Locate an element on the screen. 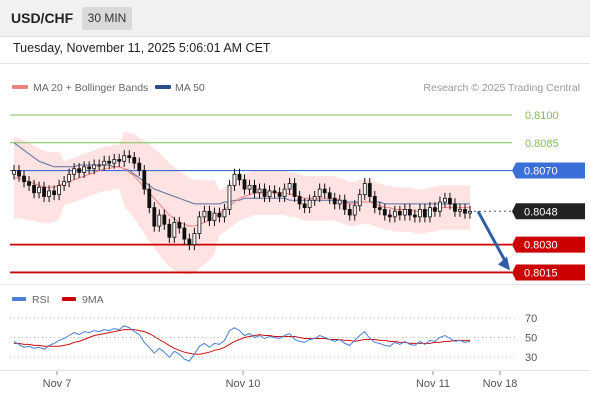 The width and height of the screenshot is (590, 406). rsi-tick-label: 50 is located at coordinates (531, 339).